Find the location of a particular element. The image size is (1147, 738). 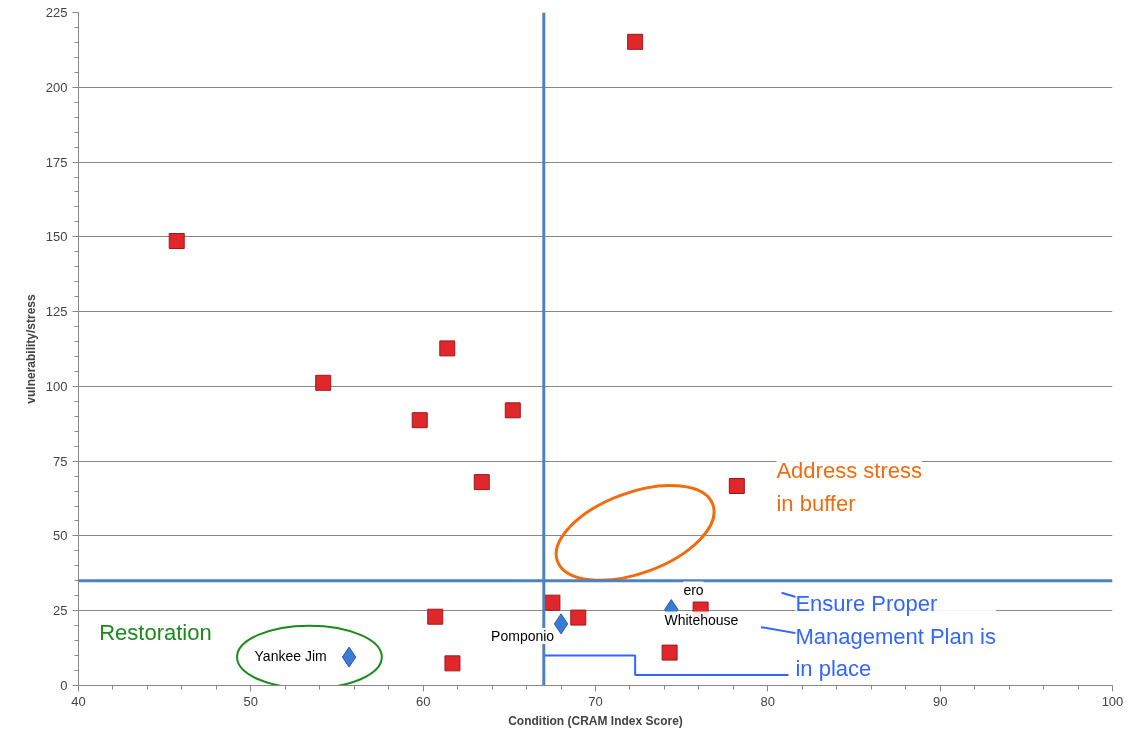

x-tick-label: 50 is located at coordinates (251, 701).